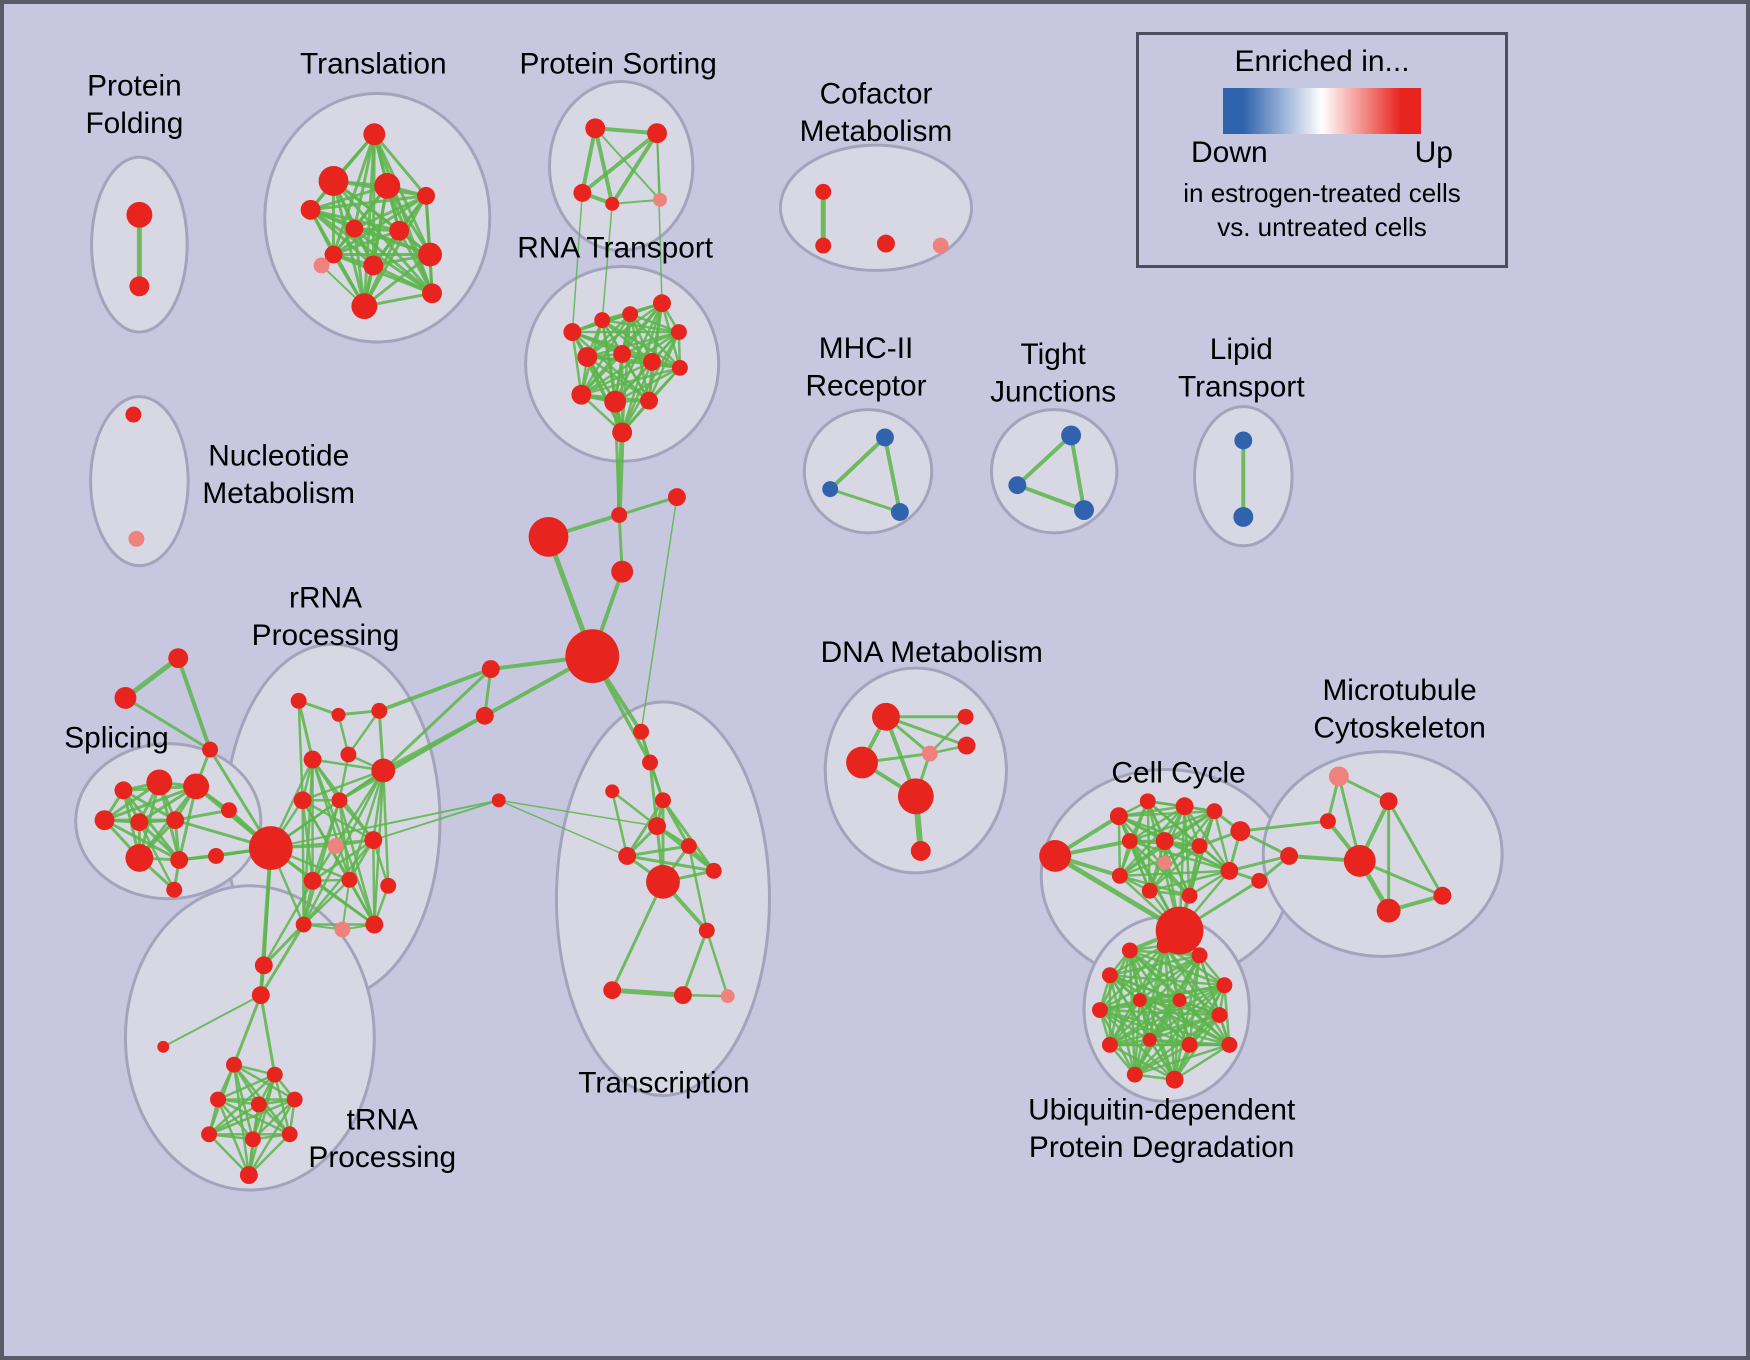  What do you see at coordinates (136, 538) in the screenshot?
I see `node-nm2` at bounding box center [136, 538].